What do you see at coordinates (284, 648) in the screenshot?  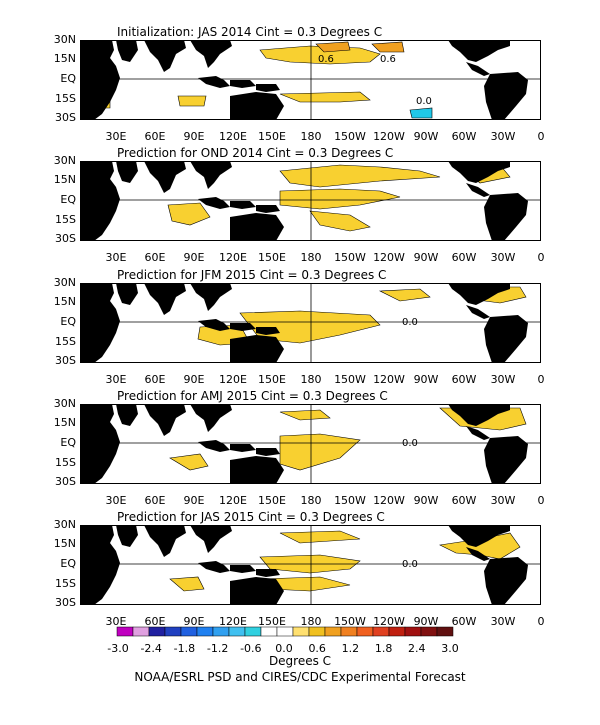 I see `colorbar-tick-label: 0.0` at bounding box center [284, 648].